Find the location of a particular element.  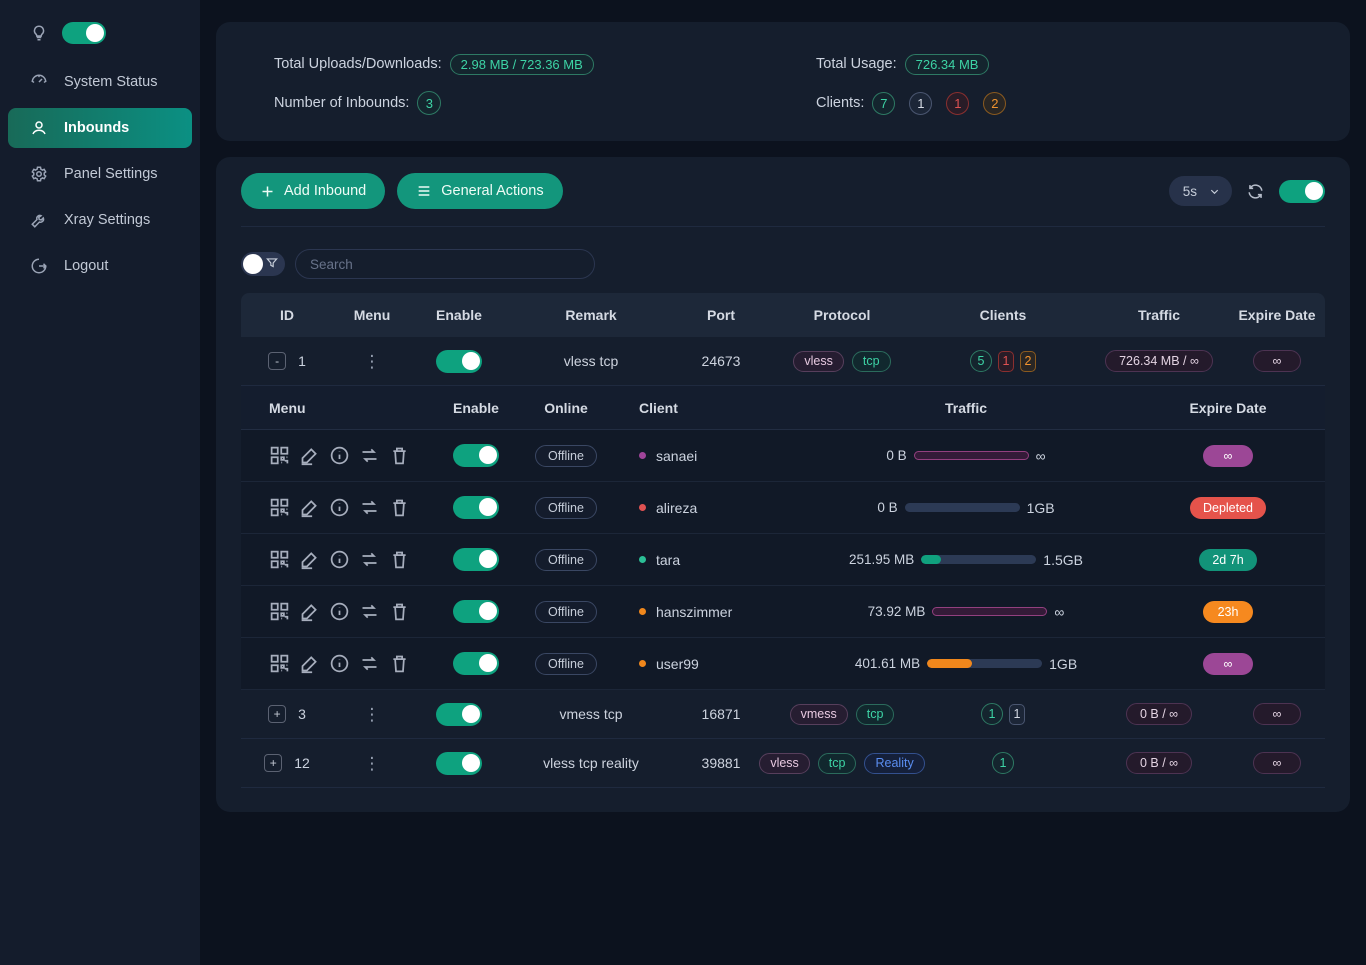

sidebar-item-label: Logout is located at coordinates (86, 266).